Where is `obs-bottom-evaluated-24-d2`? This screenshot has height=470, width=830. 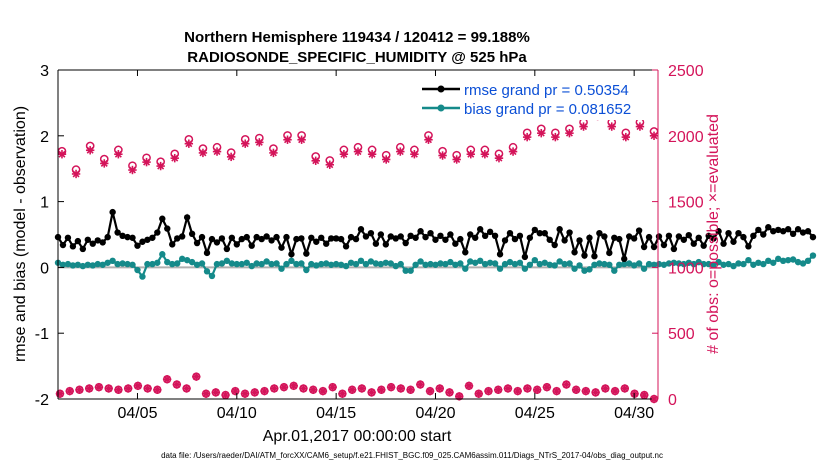
obs-bottom-evaluated-24-d2 is located at coordinates (294, 386).